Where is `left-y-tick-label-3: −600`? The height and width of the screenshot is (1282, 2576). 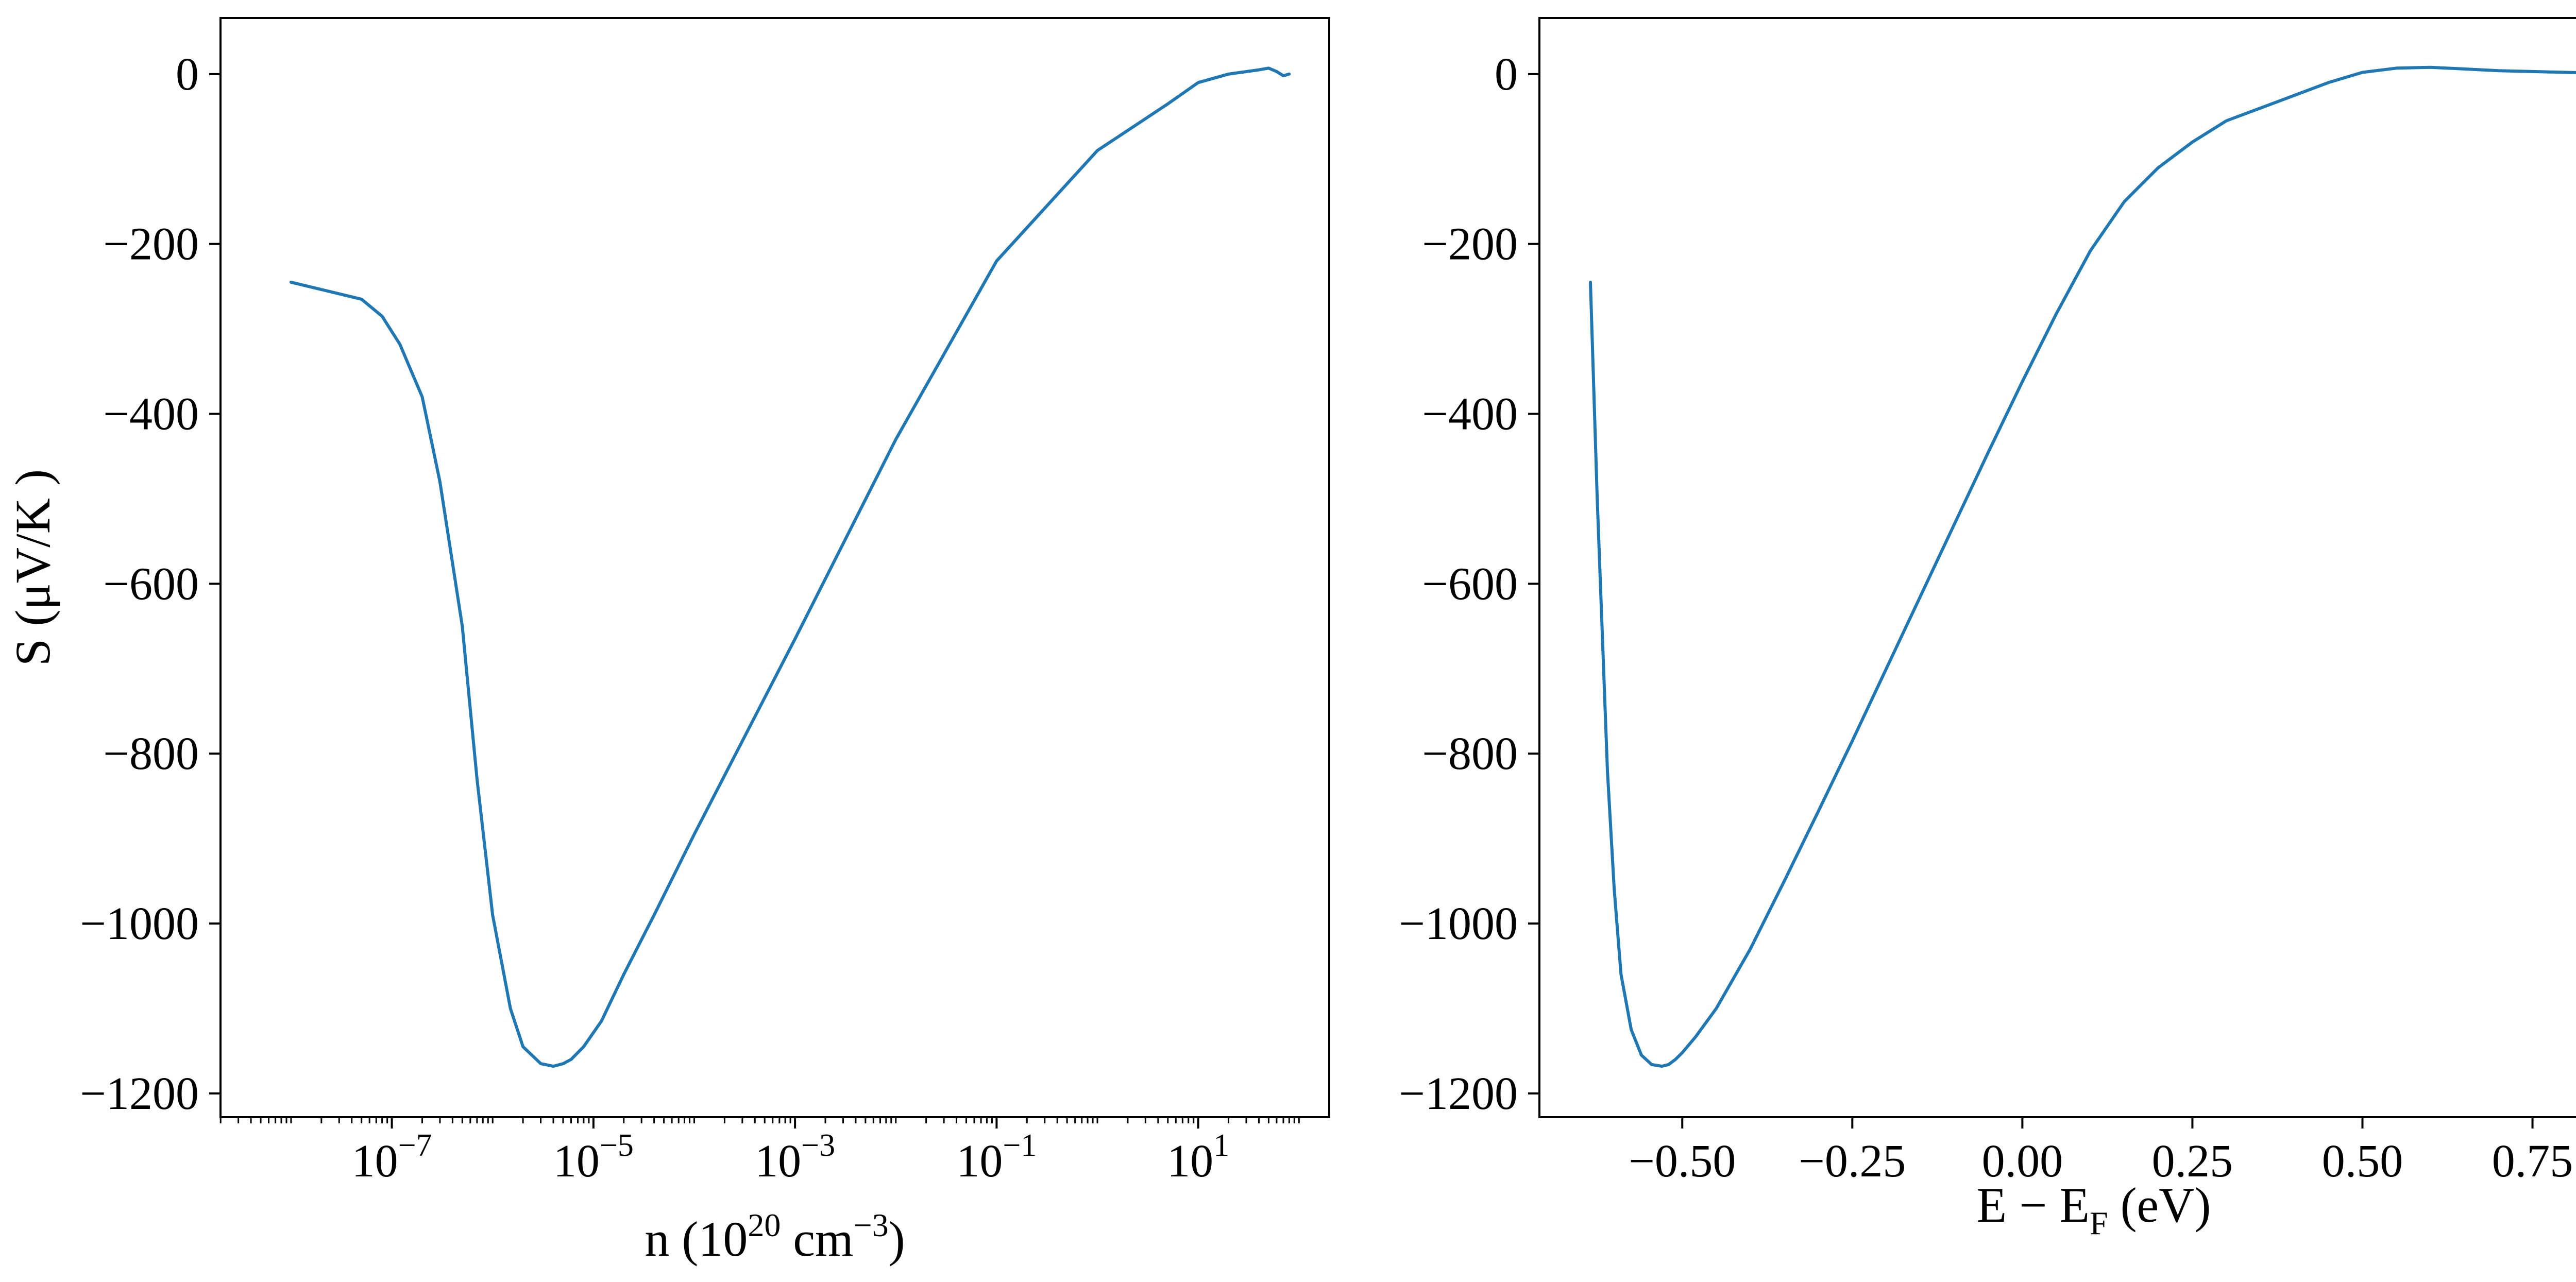 left-y-tick-label-3: −600 is located at coordinates (151, 583).